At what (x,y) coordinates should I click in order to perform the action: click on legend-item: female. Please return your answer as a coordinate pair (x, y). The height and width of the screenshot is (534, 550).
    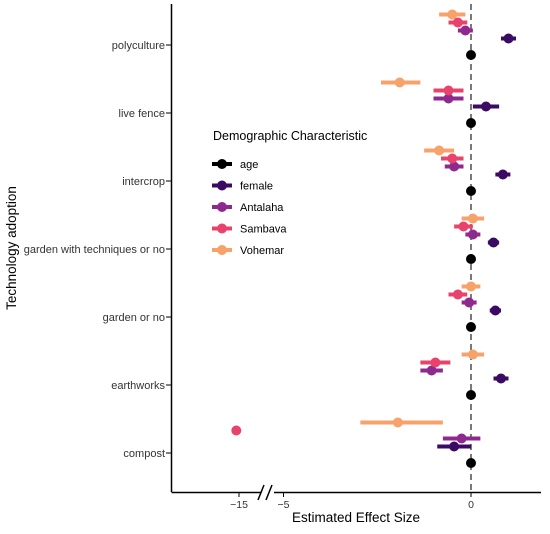
    Looking at the image, I should click on (242, 186).